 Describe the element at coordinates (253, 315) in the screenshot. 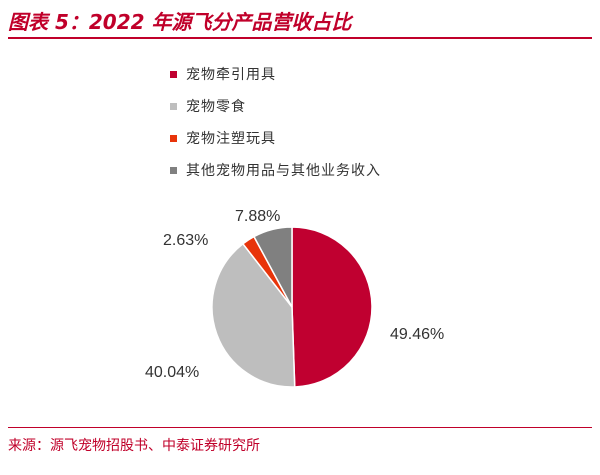

I see `pie-slice-snacks` at that location.